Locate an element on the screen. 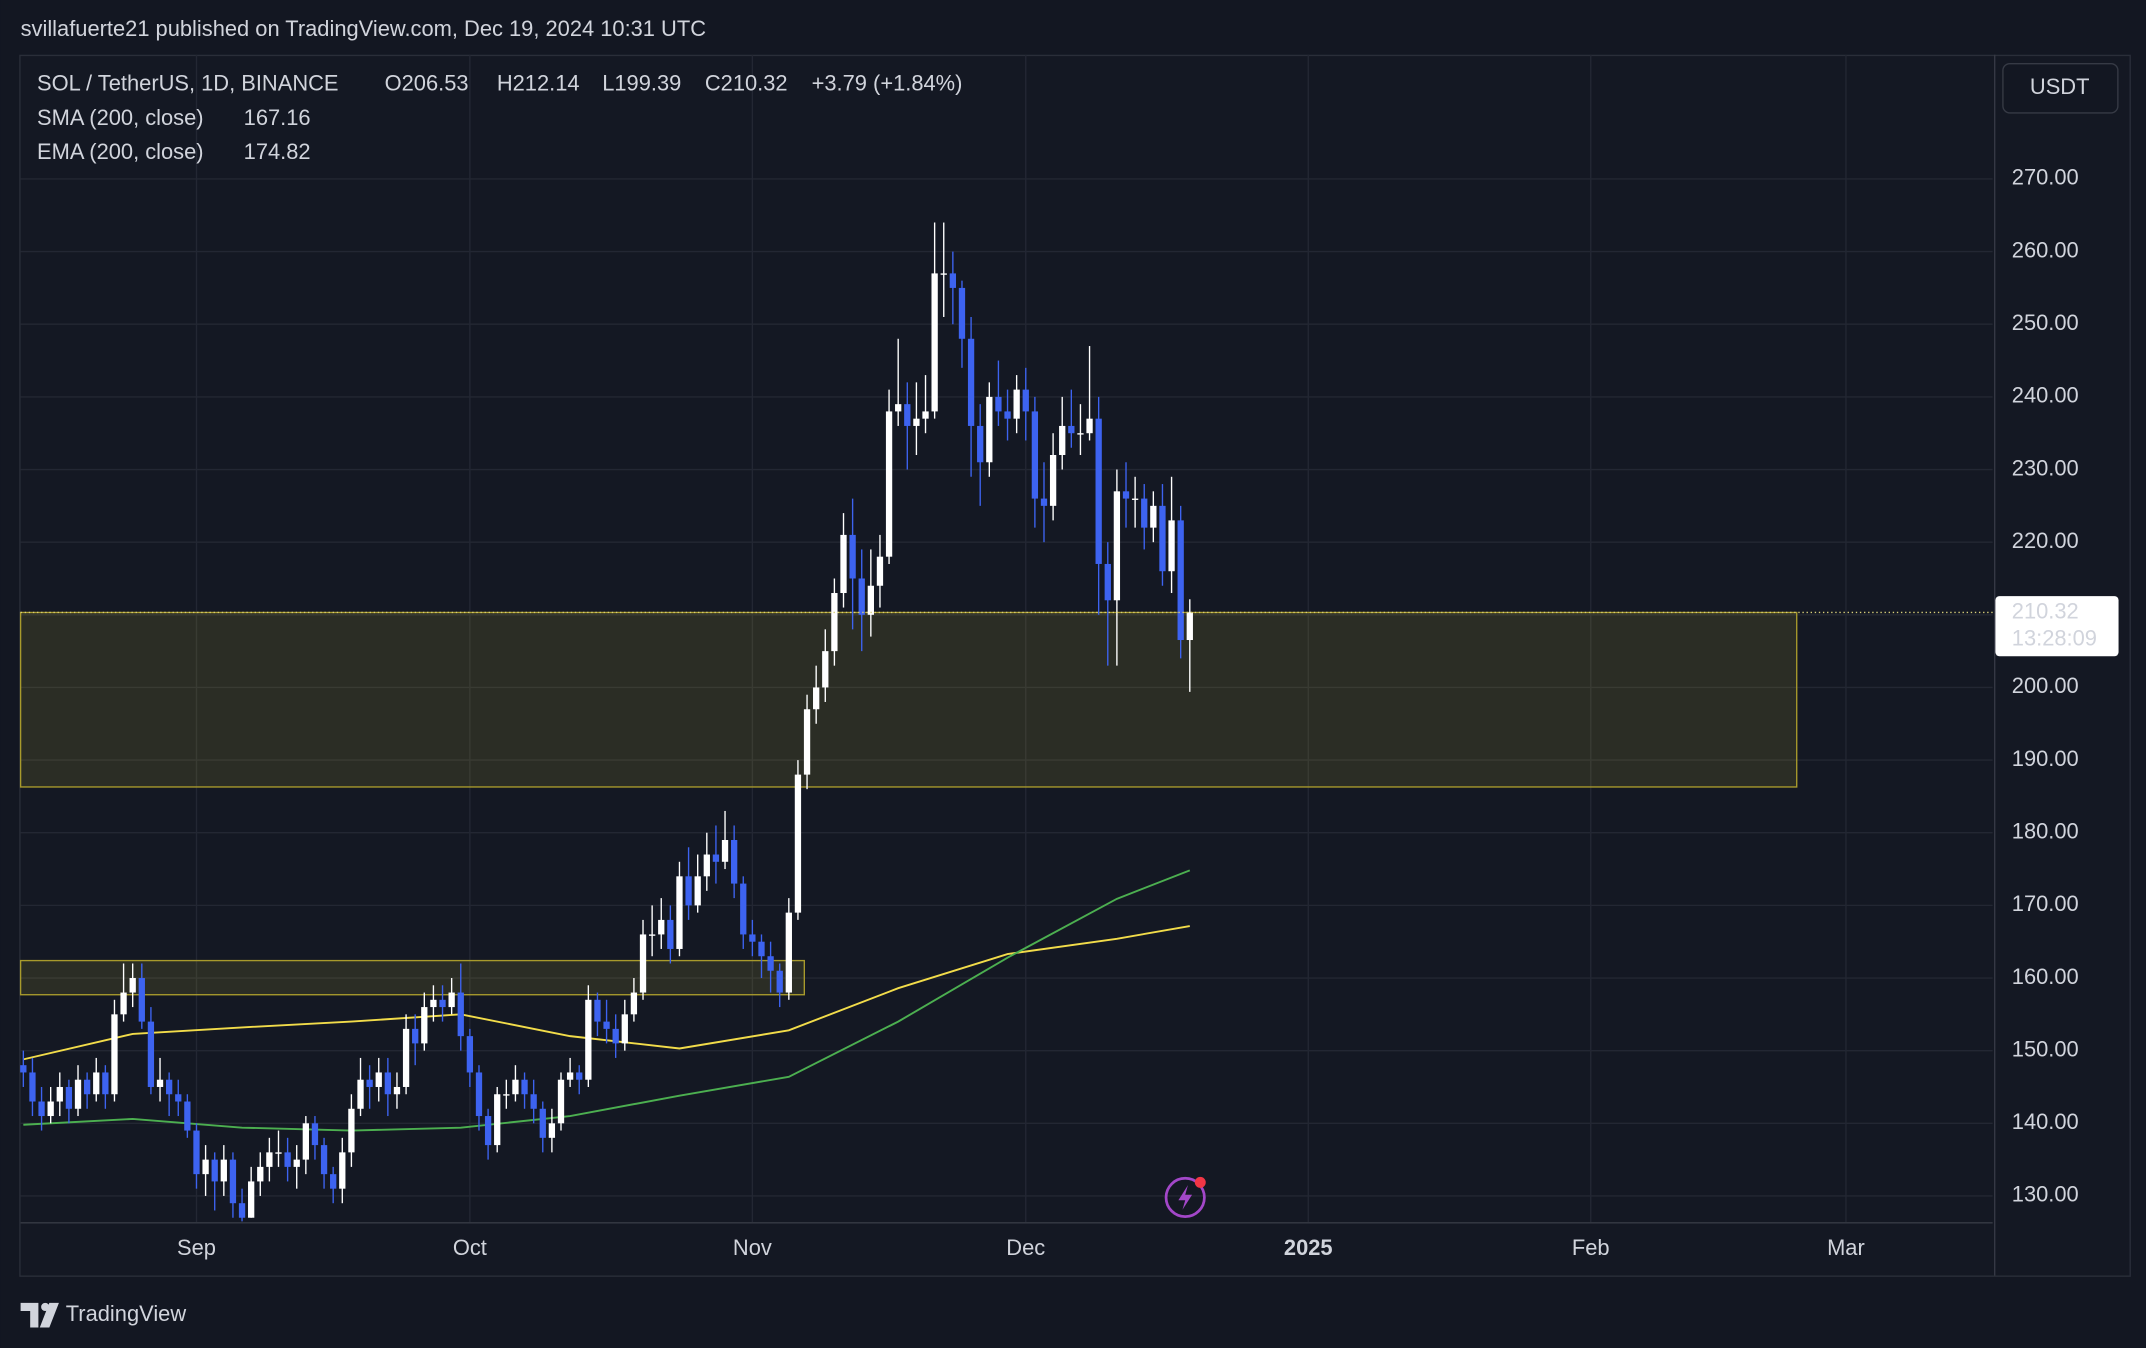 Image resolution: width=2146 pixels, height=1348 pixels. y-tick-label: 250.00 is located at coordinates (2045, 322).